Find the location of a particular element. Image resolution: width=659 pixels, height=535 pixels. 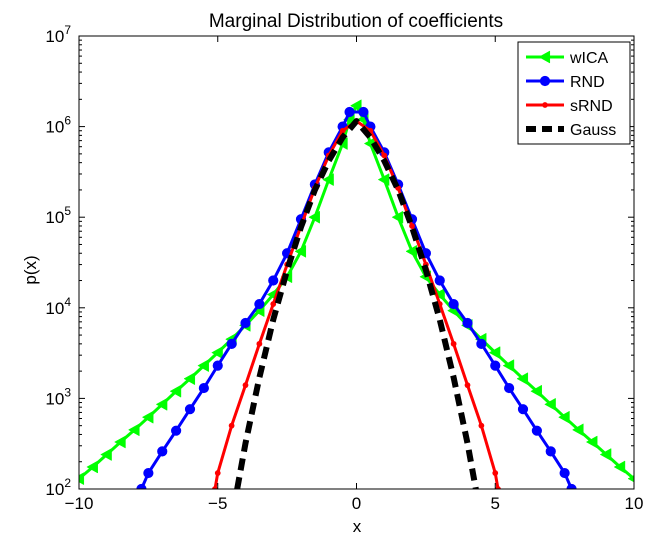

y-axis-title: p(x) is located at coordinates (30, 269).